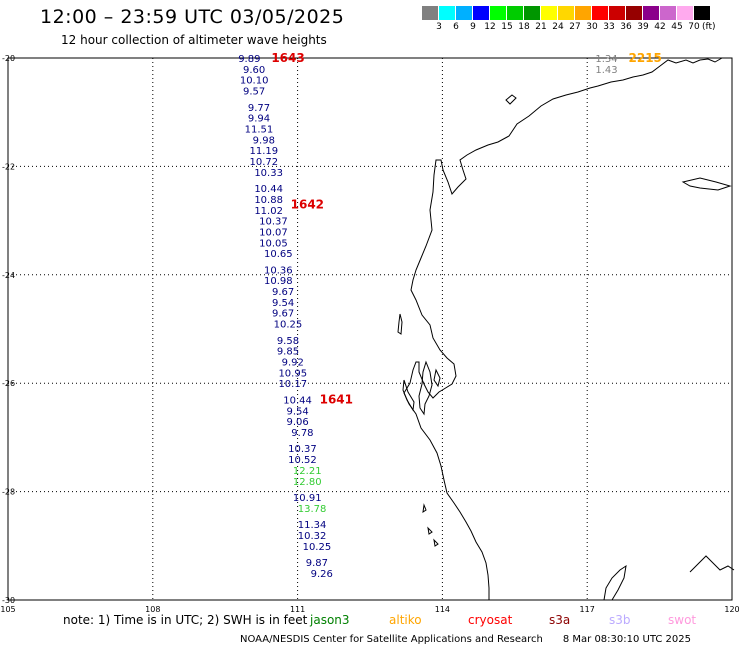 Image resolution: width=740 pixels, height=650 pixels. I want to click on legend-tick-label: 3, so click(439, 27).